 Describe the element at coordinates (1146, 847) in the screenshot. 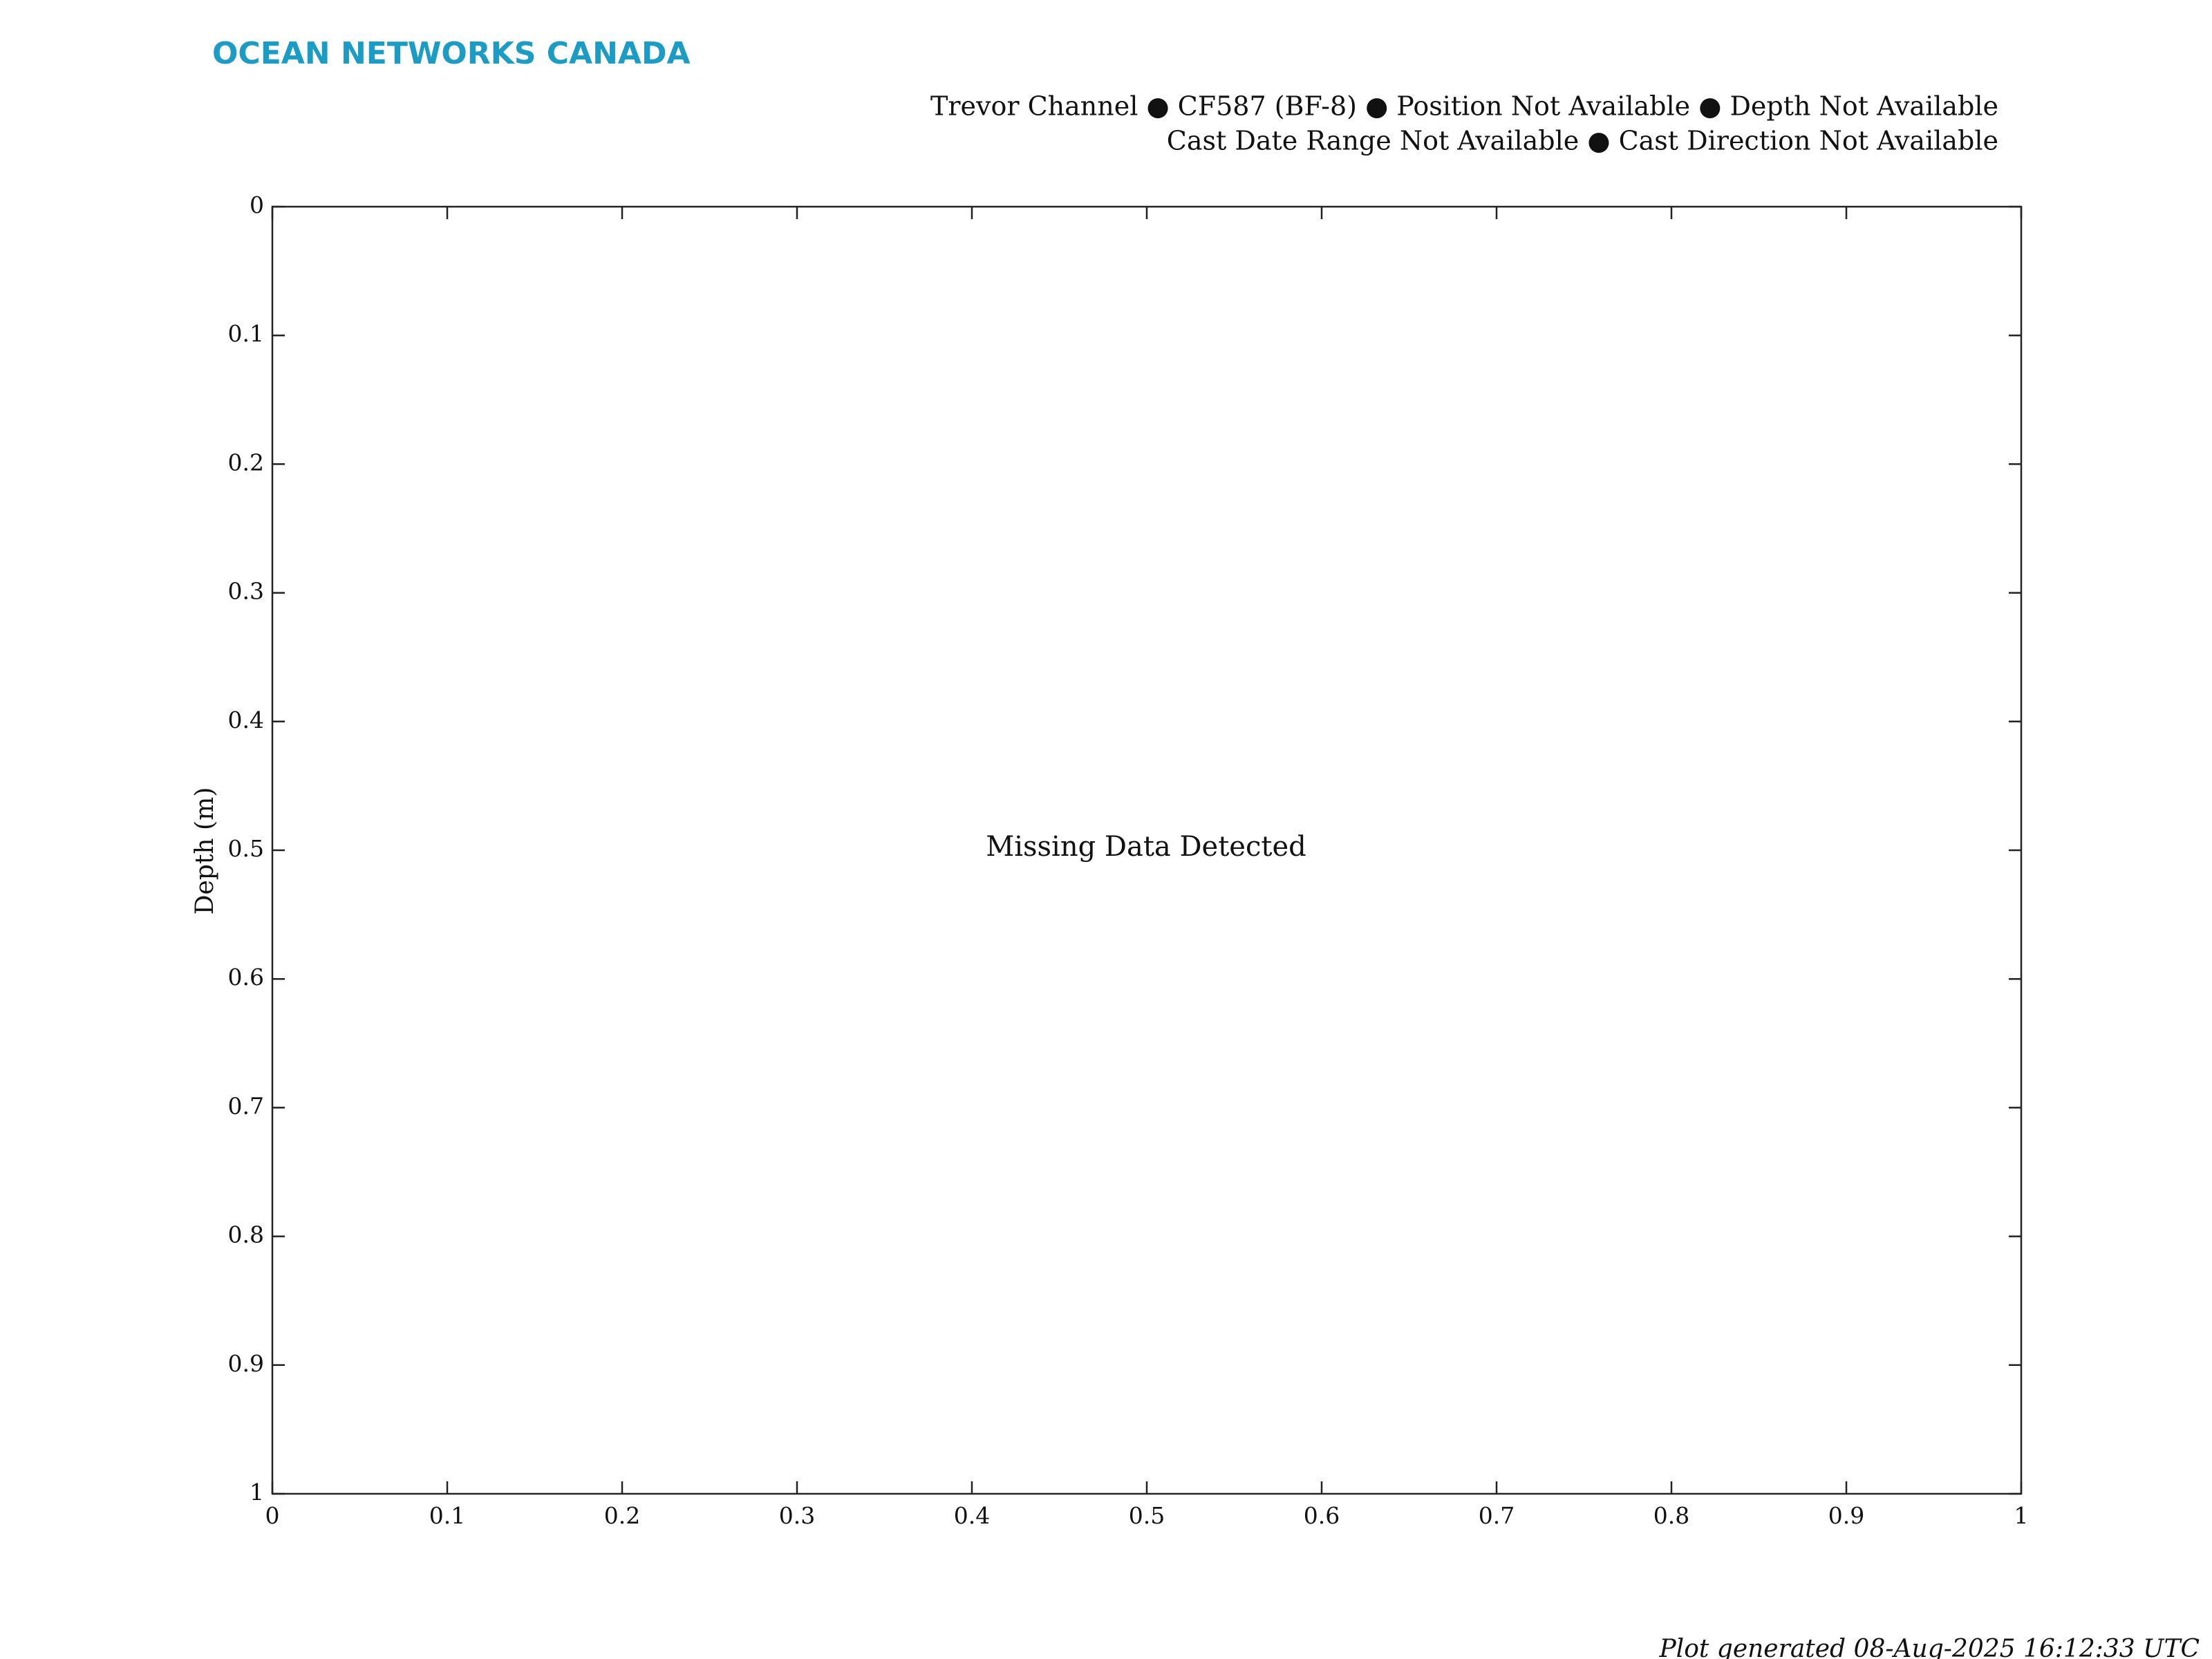

I see `annotation: Missing Data Detected` at that location.